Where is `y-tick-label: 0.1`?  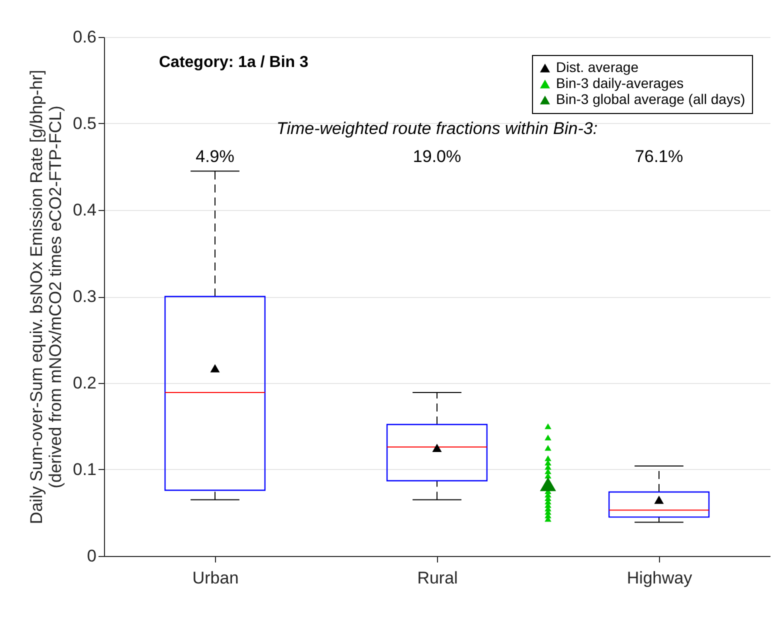 y-tick-label: 0.1 is located at coordinates (84, 469).